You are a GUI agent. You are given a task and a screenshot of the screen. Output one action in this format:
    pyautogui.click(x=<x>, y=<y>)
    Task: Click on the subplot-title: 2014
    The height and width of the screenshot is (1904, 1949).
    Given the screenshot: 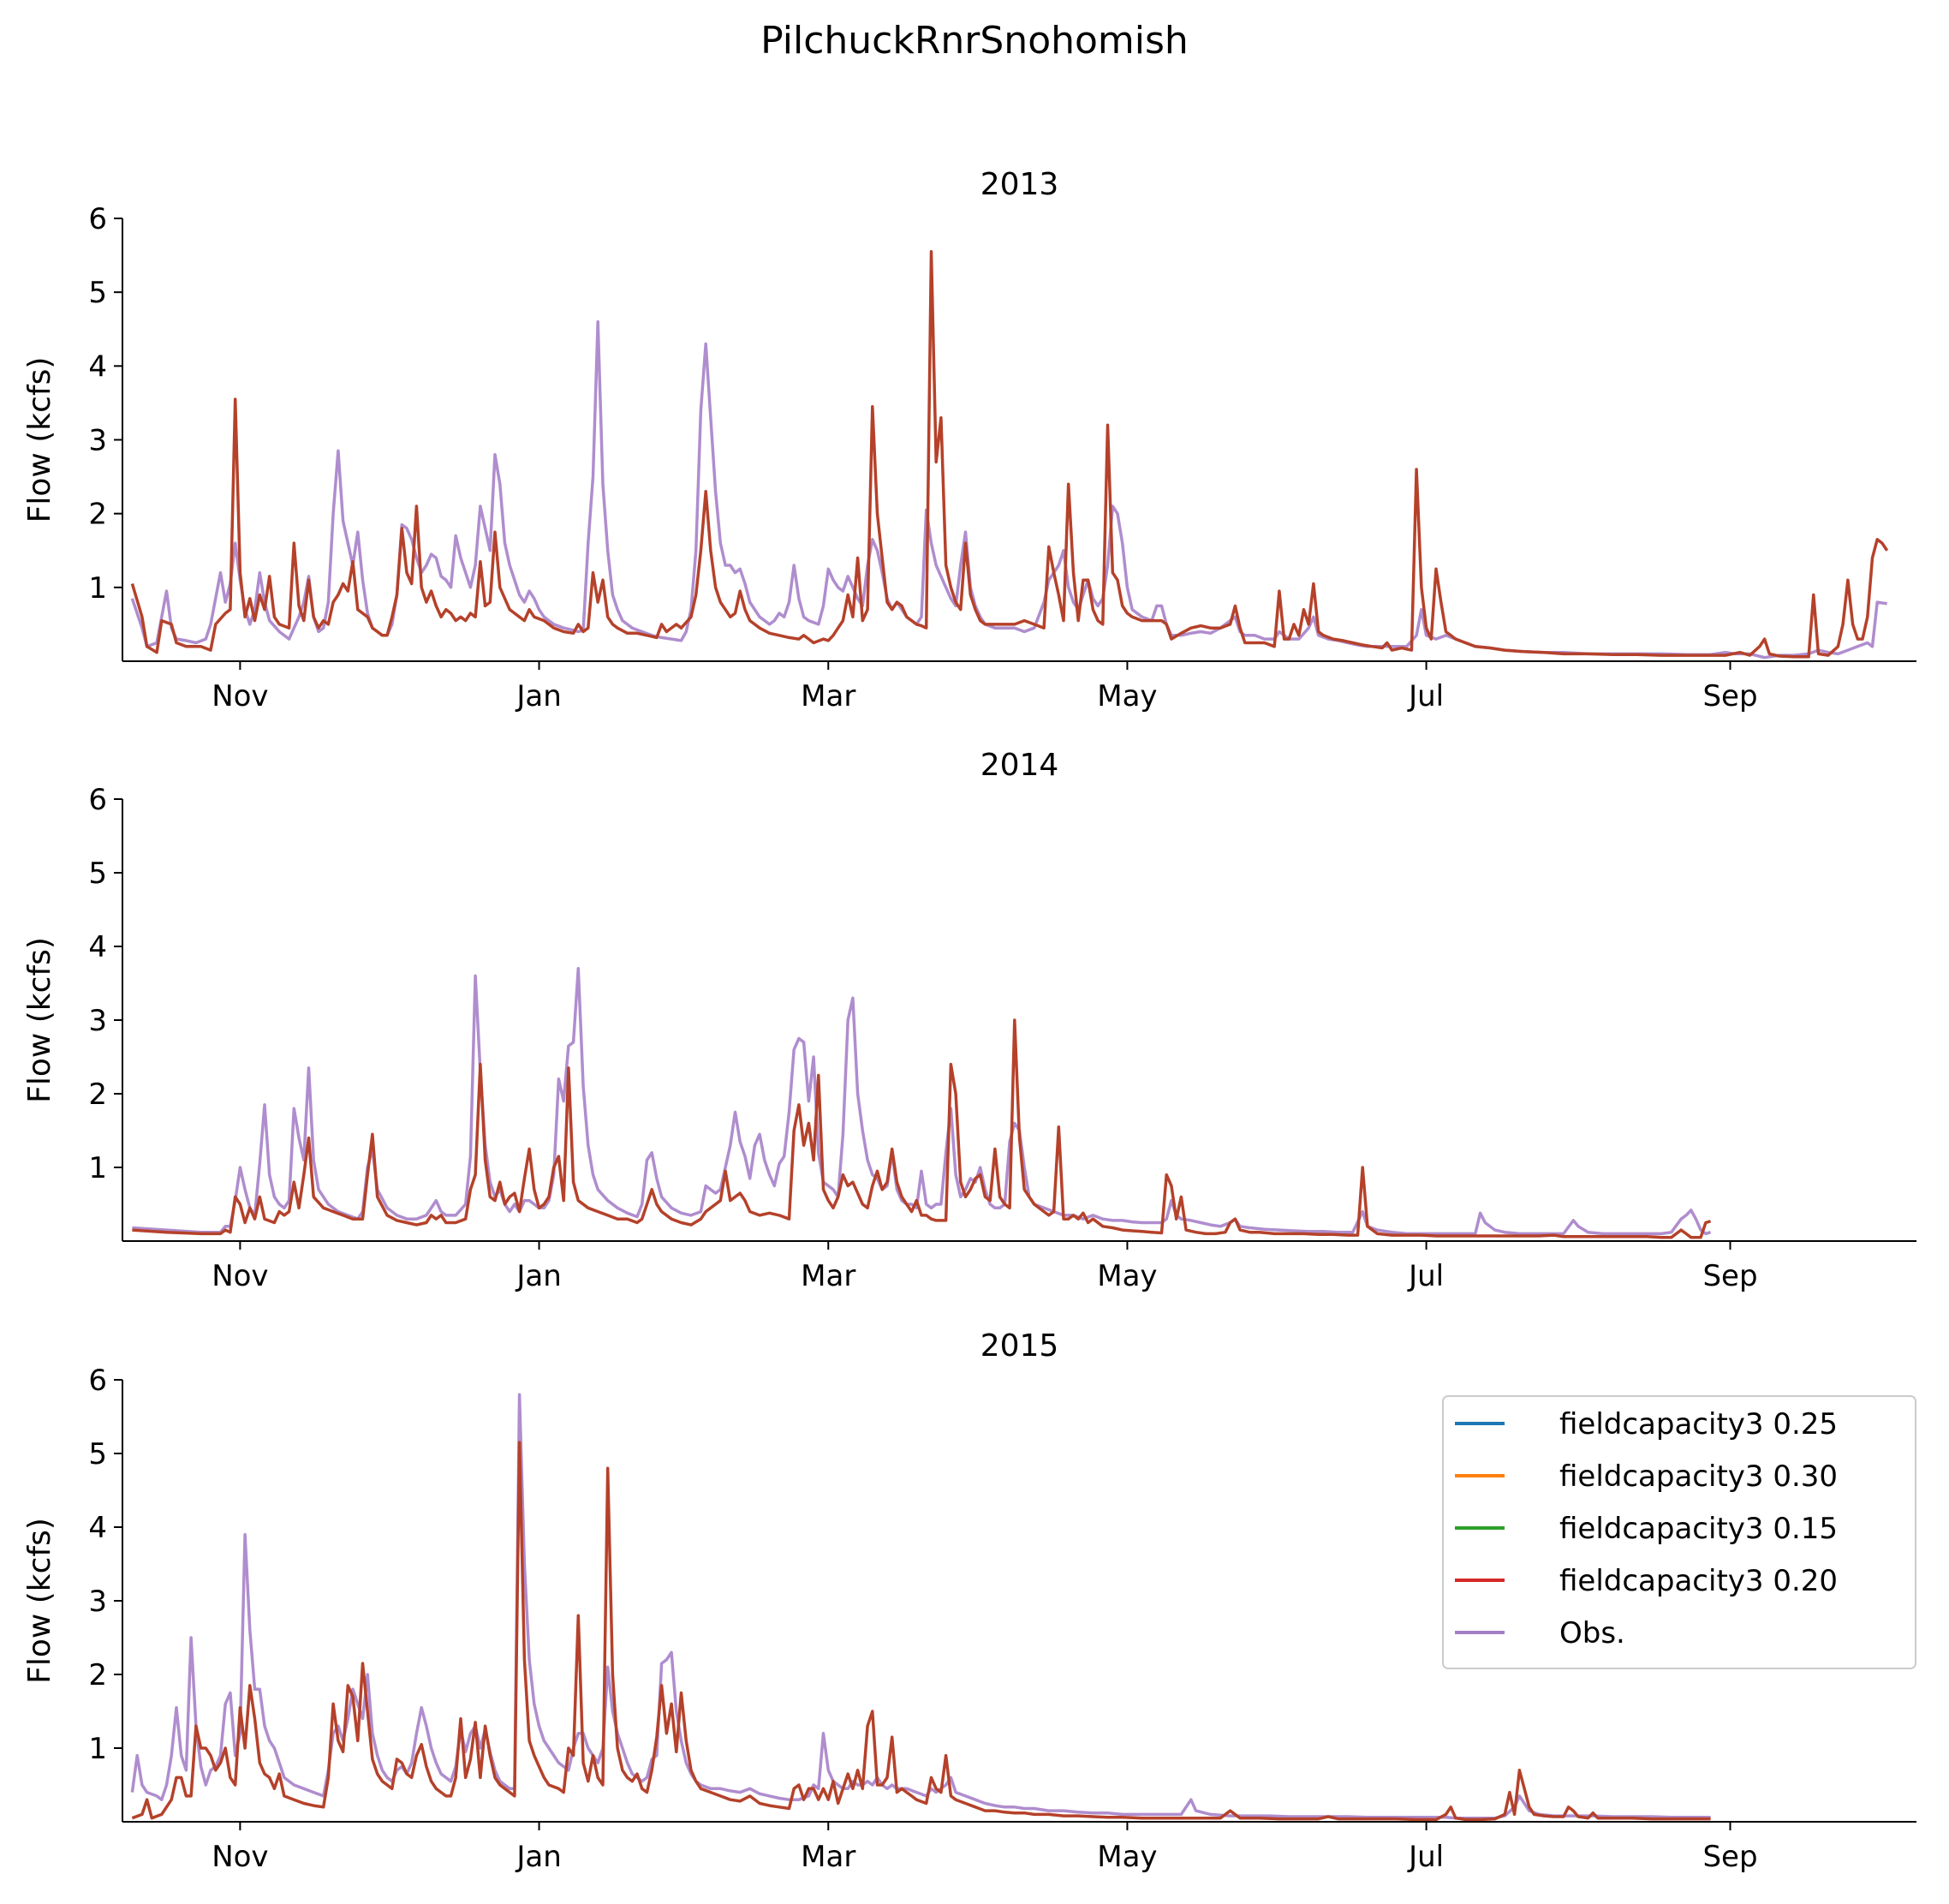 What is the action you would take?
    pyautogui.click(x=1019, y=765)
    